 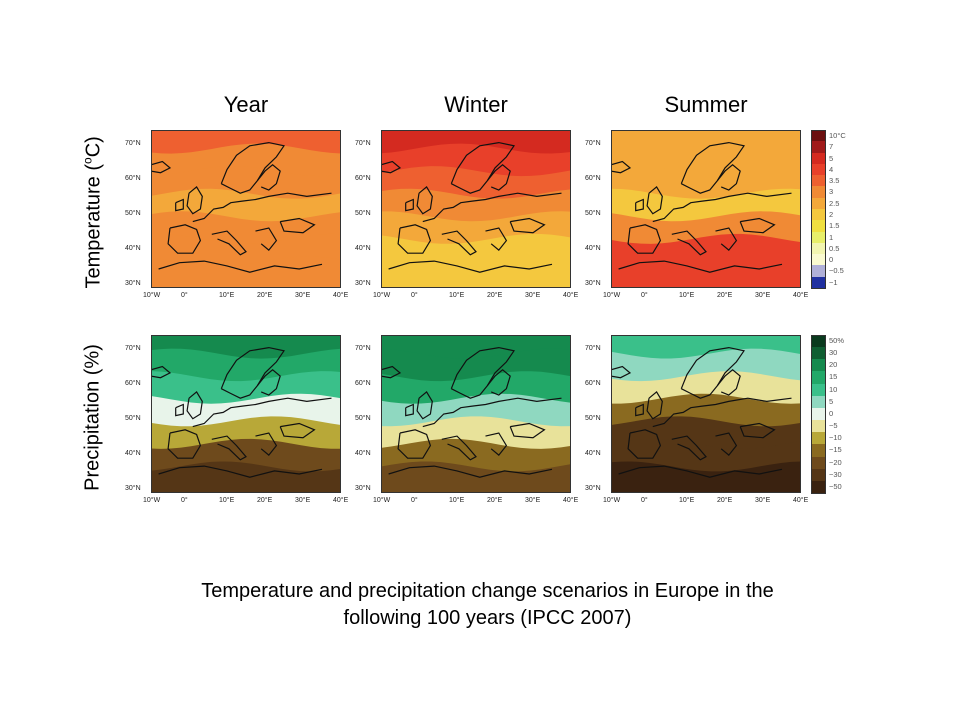 What do you see at coordinates (834, 203) in the screenshot?
I see `temperature-colorbar-label: 2.5` at bounding box center [834, 203].